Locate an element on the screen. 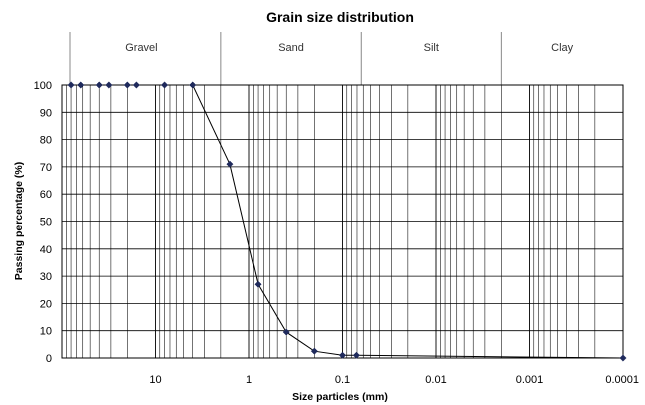 Image resolution: width=645 pixels, height=405 pixels. y-tick-label: 0 is located at coordinates (49, 359).